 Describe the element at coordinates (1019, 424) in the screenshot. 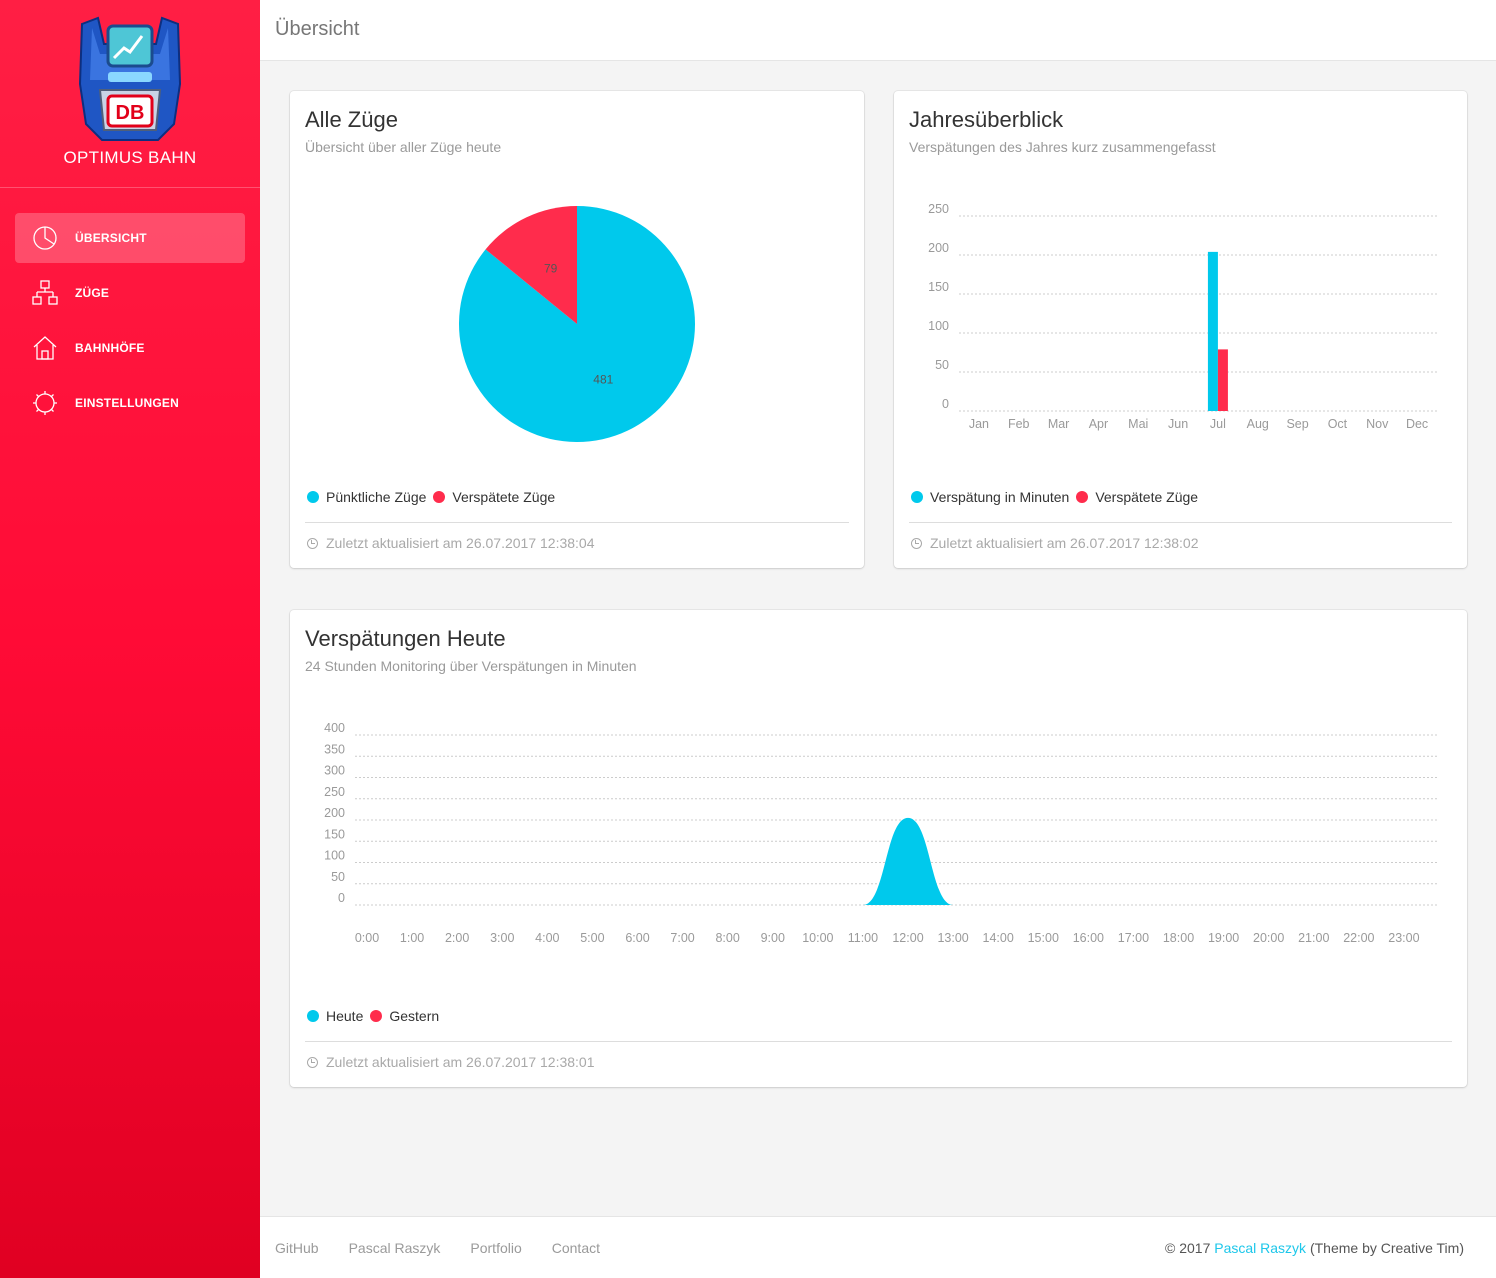

I see `x-tick-label: Feb` at that location.